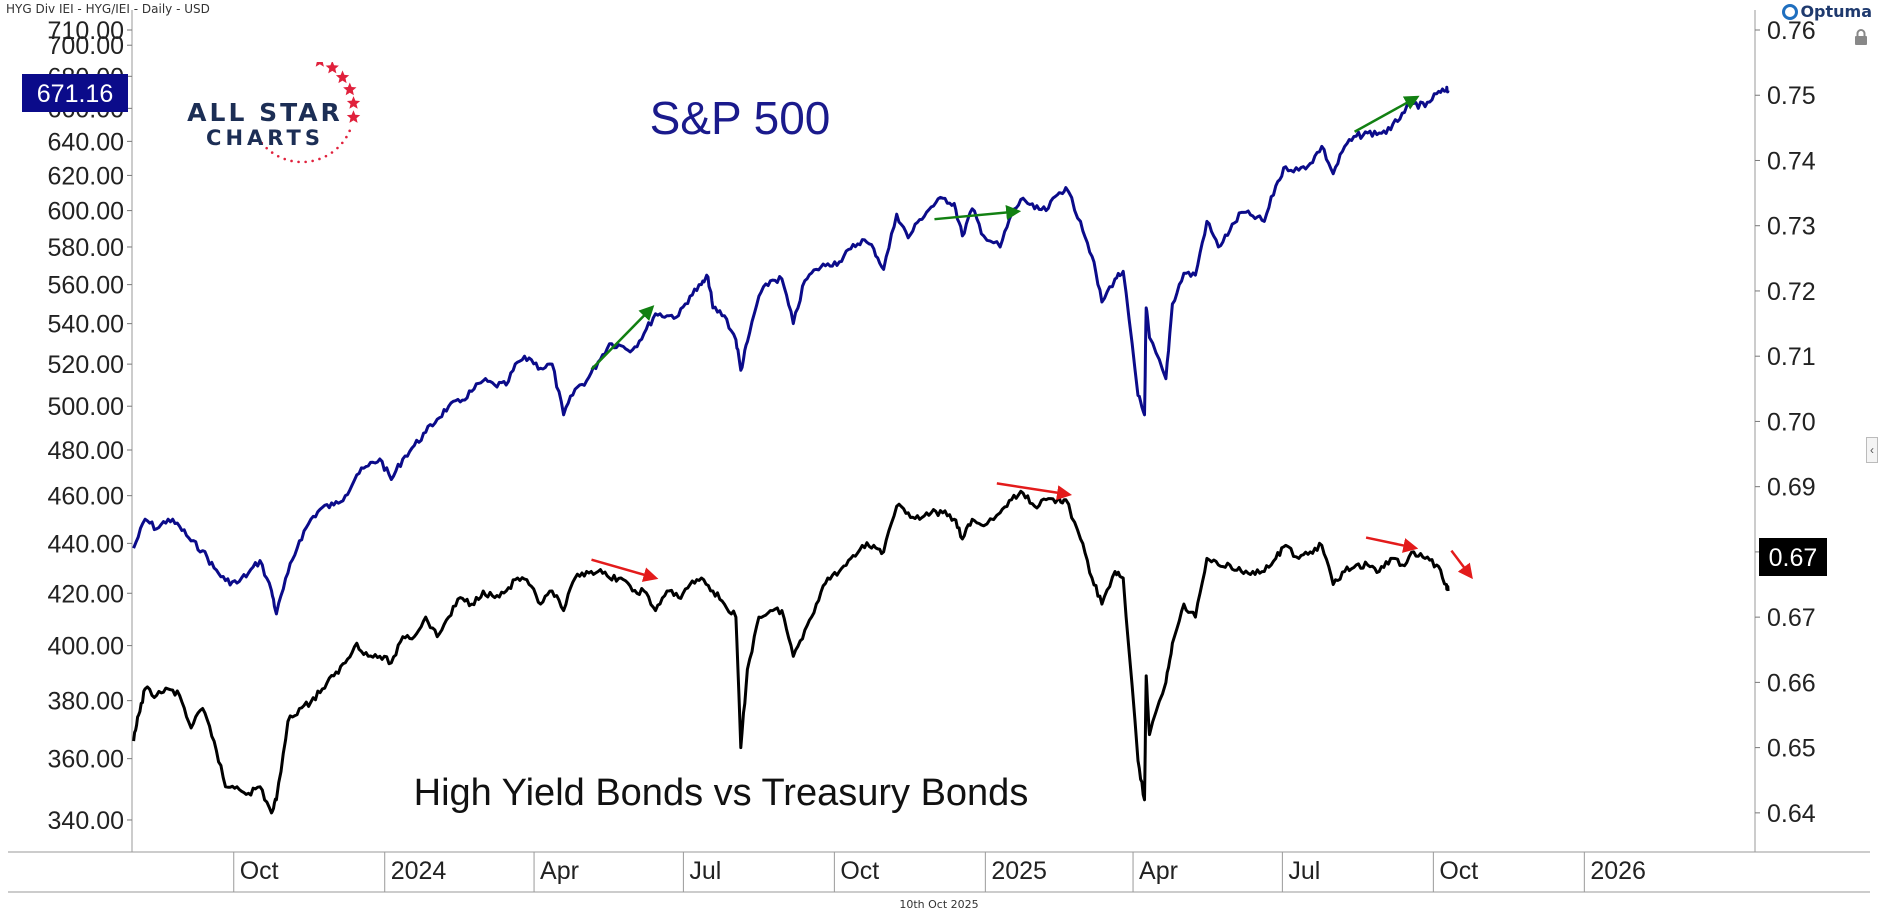 The width and height of the screenshot is (1878, 924). Describe the element at coordinates (1791, 96) in the screenshot. I see `right-tick-label: 0.75` at that location.